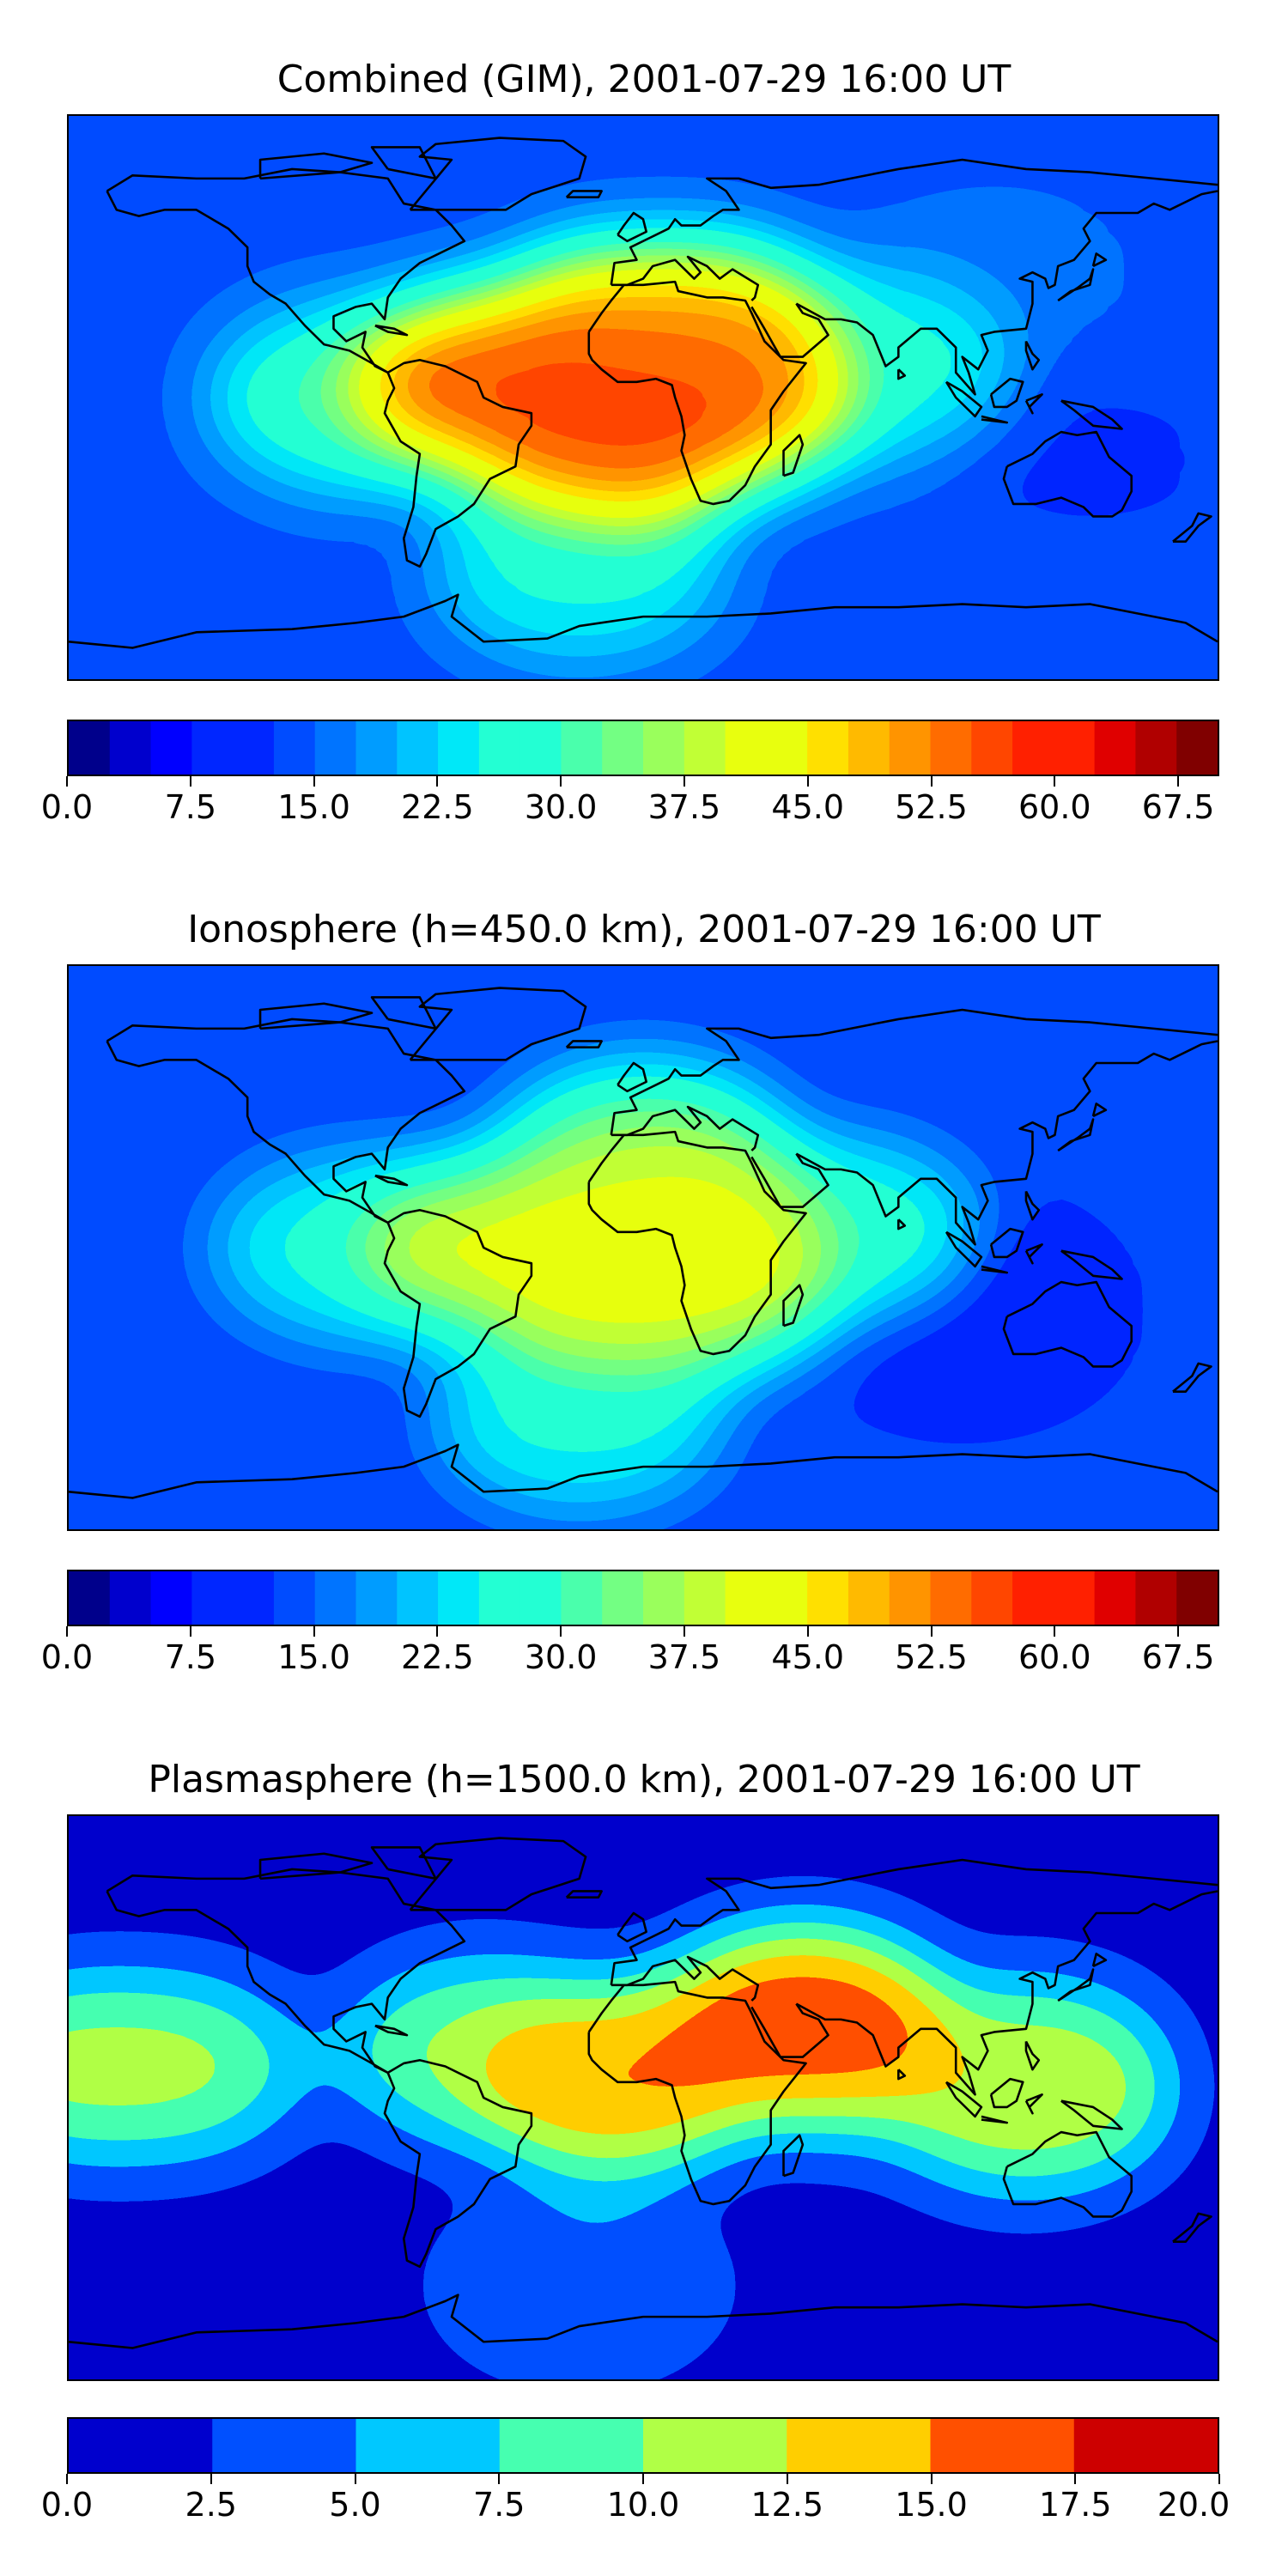  I want to click on colorbar, so click(643, 2445).